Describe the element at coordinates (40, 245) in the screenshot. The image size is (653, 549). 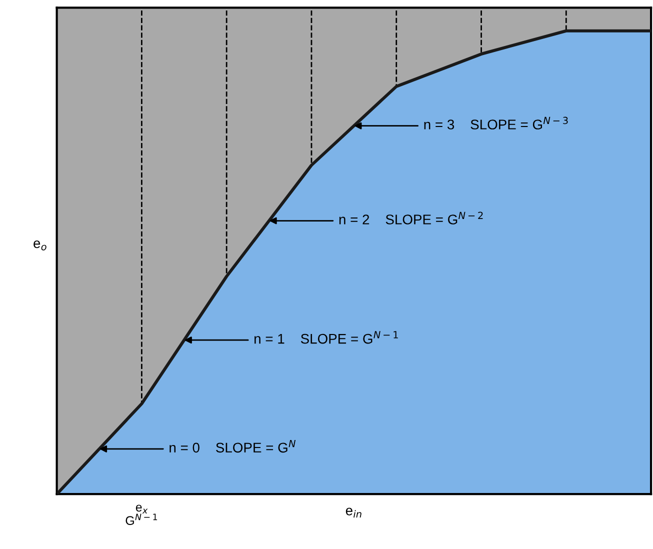
I see `y-axis-title: e$_{o}$` at that location.